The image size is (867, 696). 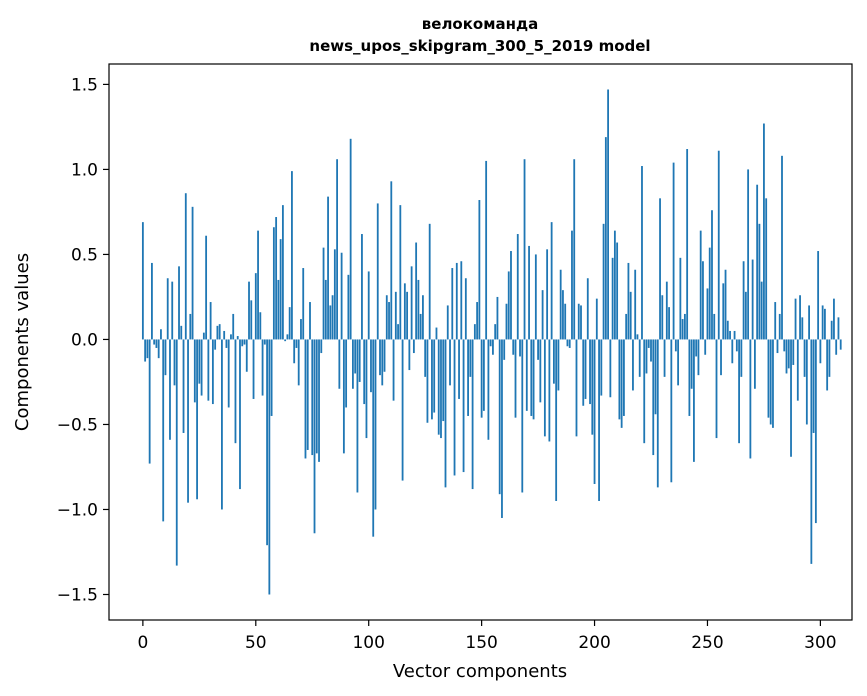 What do you see at coordinates (142, 643) in the screenshot?
I see `x-tick-label: 0` at bounding box center [142, 643].